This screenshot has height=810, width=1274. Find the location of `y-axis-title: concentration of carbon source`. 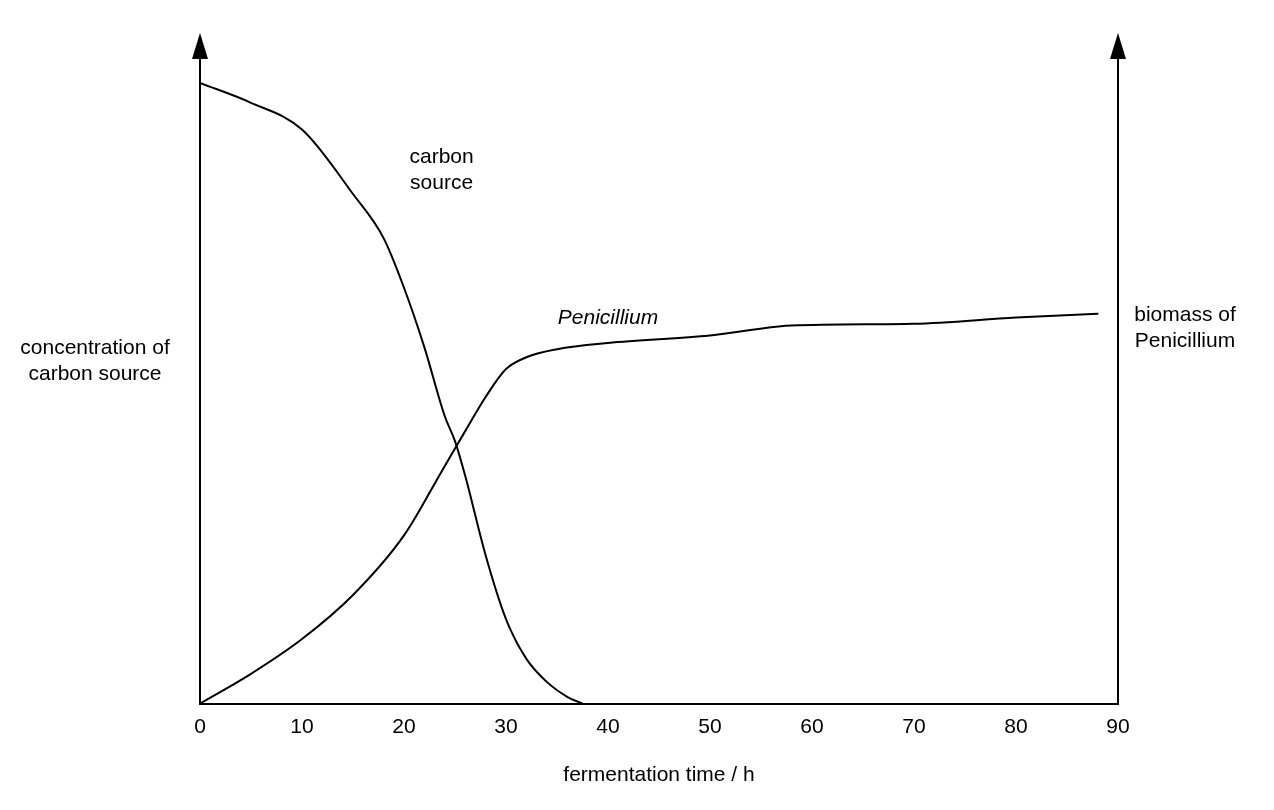

y-axis-title: concentration of carbon source is located at coordinates (95, 359).